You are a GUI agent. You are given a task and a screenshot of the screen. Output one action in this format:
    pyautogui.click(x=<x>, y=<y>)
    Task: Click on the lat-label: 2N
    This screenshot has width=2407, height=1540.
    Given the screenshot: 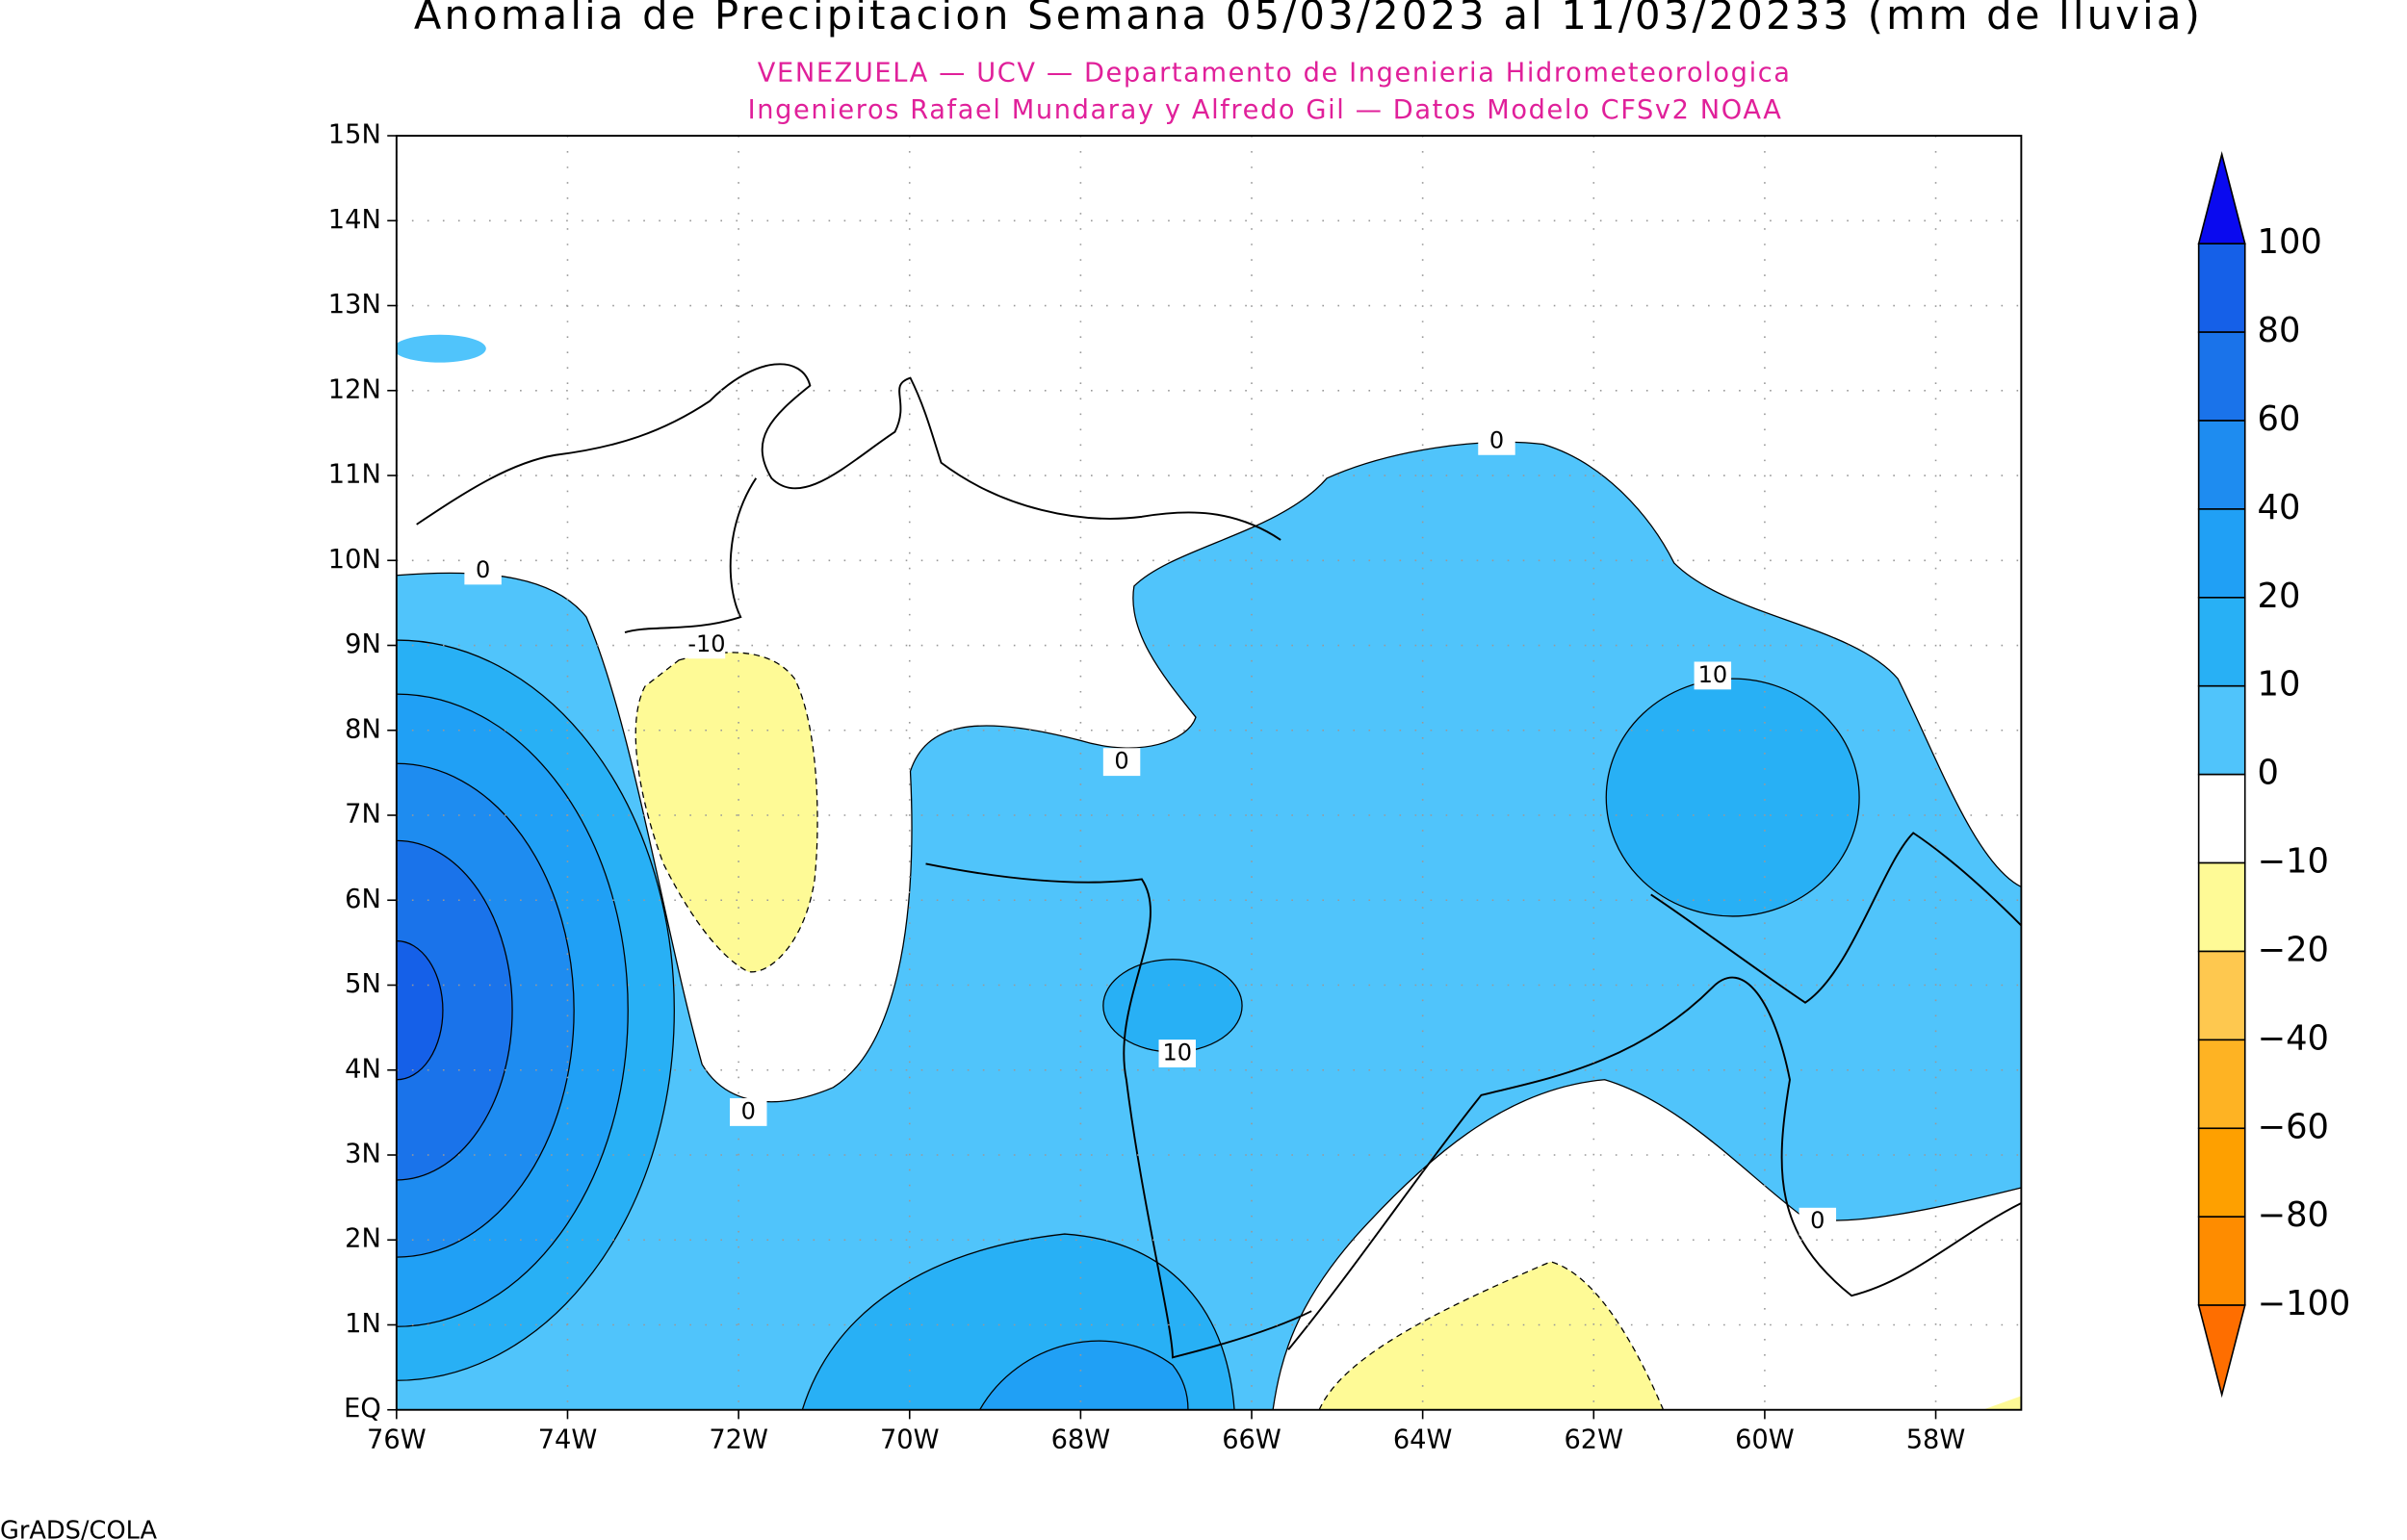 What is the action you would take?
    pyautogui.click(x=363, y=1239)
    